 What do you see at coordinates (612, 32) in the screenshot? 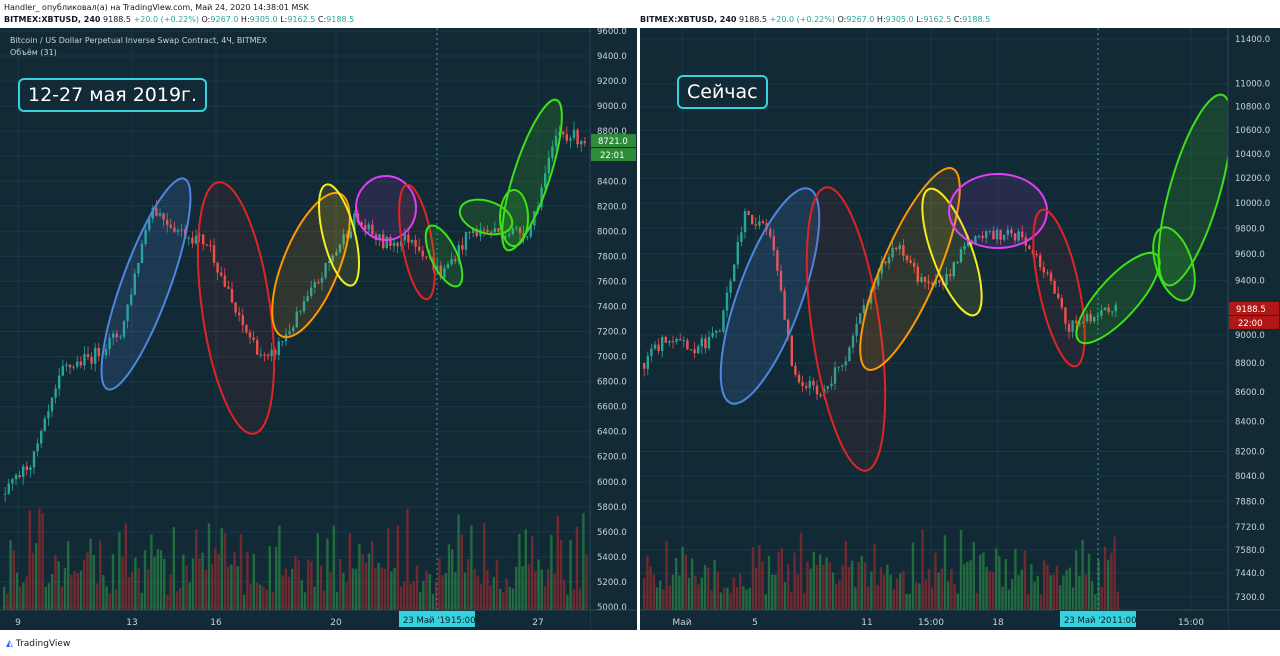
I see `price-tick-label: 9600.0` at bounding box center [612, 32].